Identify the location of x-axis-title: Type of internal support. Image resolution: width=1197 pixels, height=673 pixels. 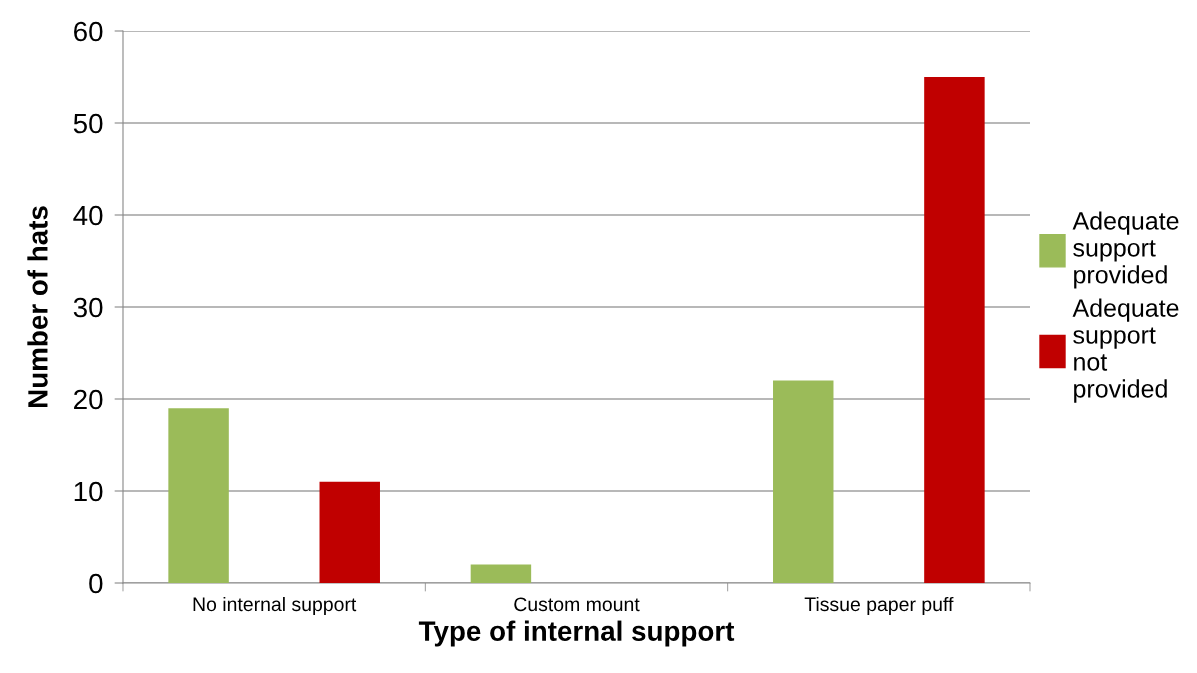
(576, 633).